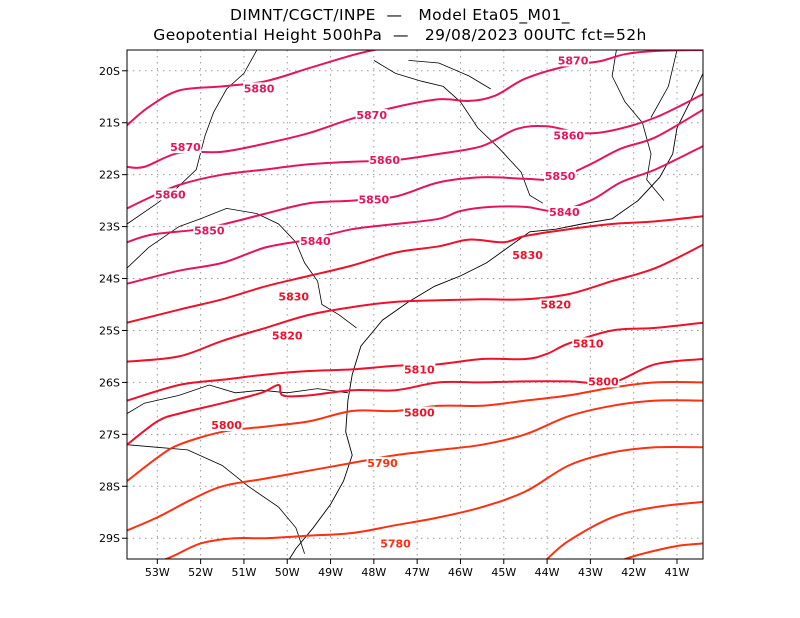 The width and height of the screenshot is (800, 618). I want to click on lon-tick-label: 46W, so click(460, 572).